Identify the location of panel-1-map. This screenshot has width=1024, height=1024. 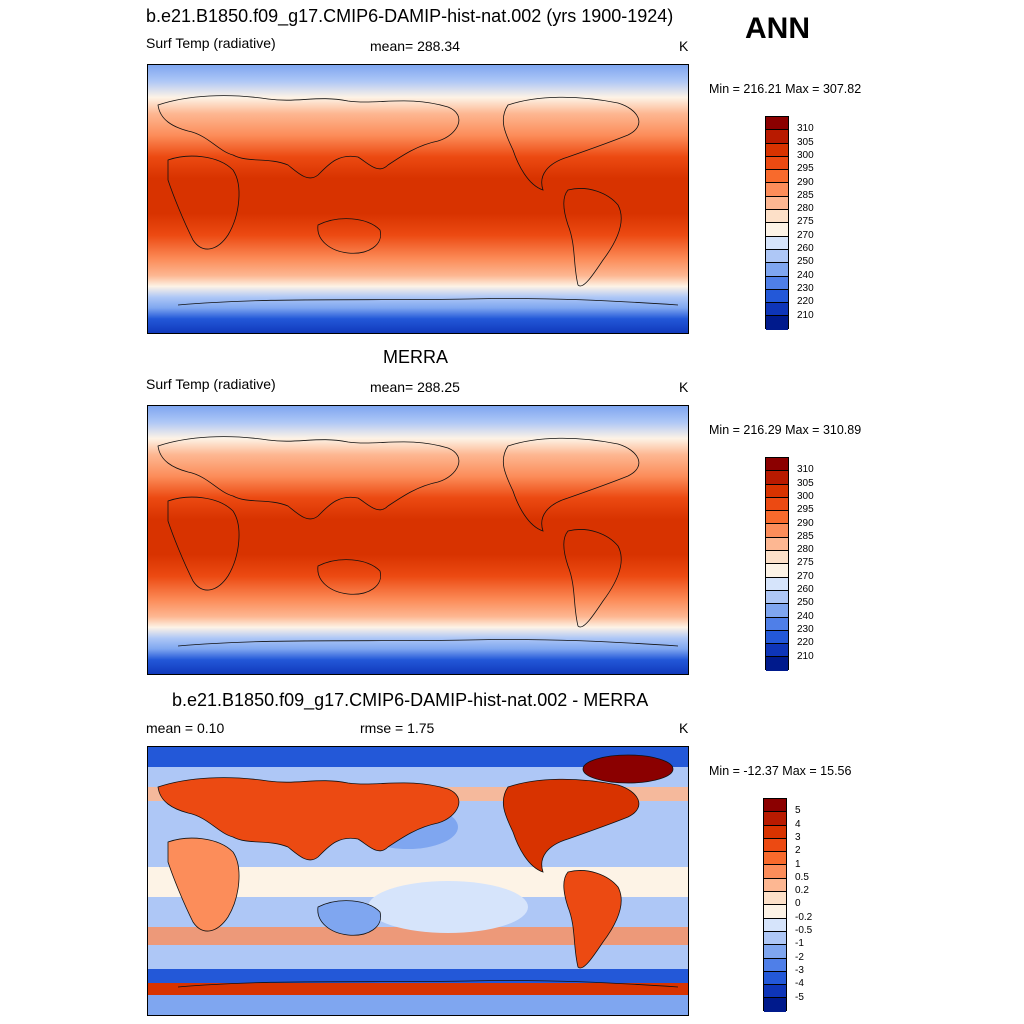
(418, 199).